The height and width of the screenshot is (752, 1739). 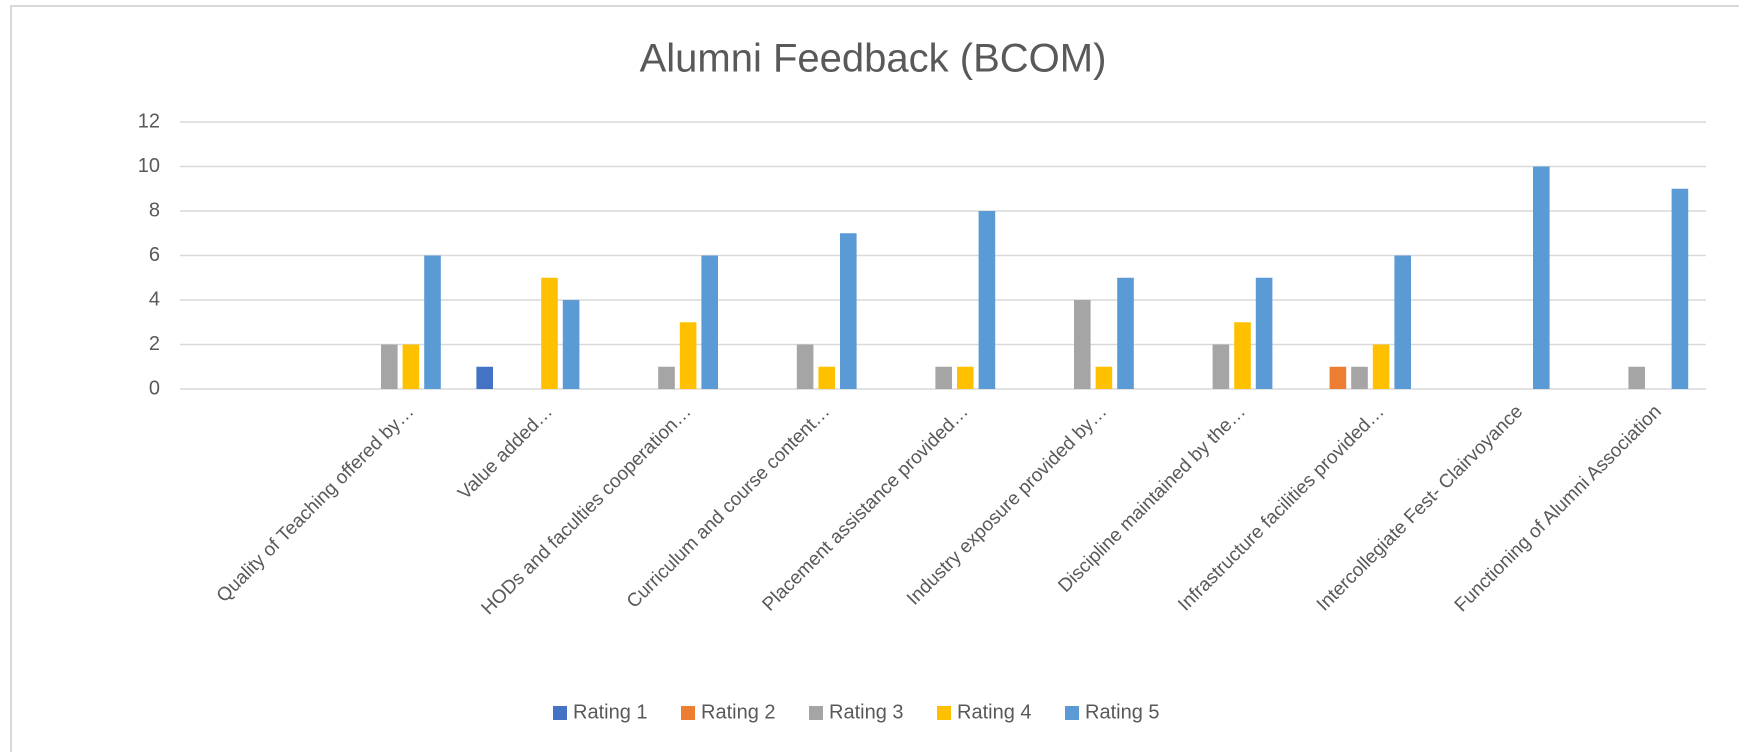 I want to click on y-tick-label: 8, so click(x=154, y=210).